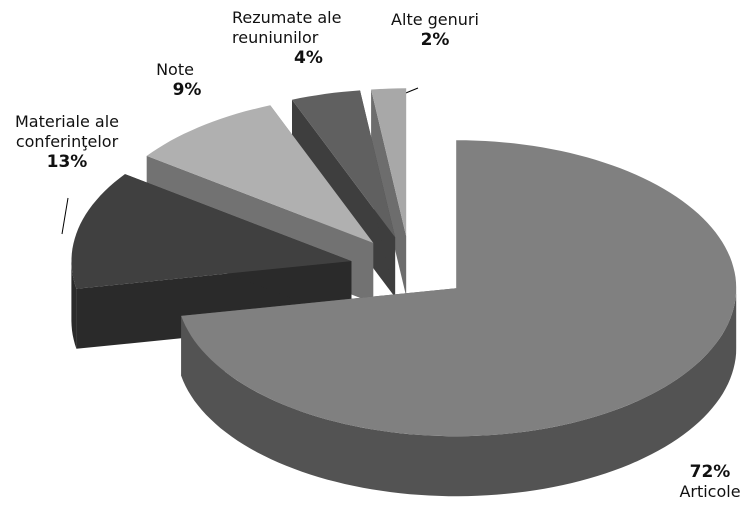 The height and width of the screenshot is (513, 751). I want to click on slice-label: Materiale ale conferinţelor 13%, so click(67, 142).